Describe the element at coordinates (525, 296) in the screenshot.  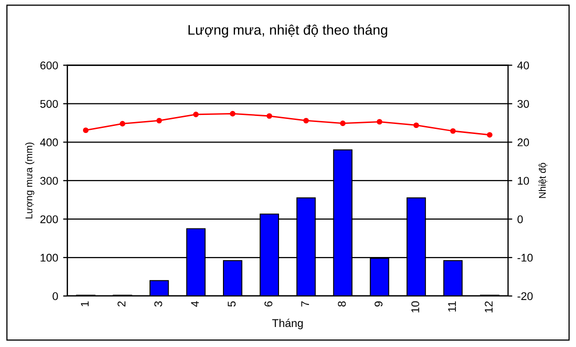
I see `y2-tick-label: -20` at that location.